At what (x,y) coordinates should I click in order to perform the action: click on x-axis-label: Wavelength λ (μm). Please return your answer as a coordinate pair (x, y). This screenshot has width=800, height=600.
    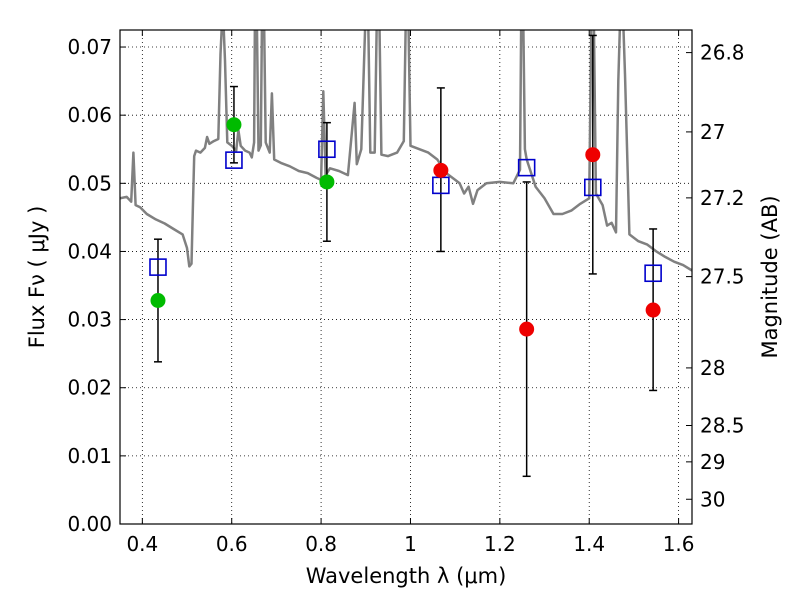
    Looking at the image, I should click on (406, 576).